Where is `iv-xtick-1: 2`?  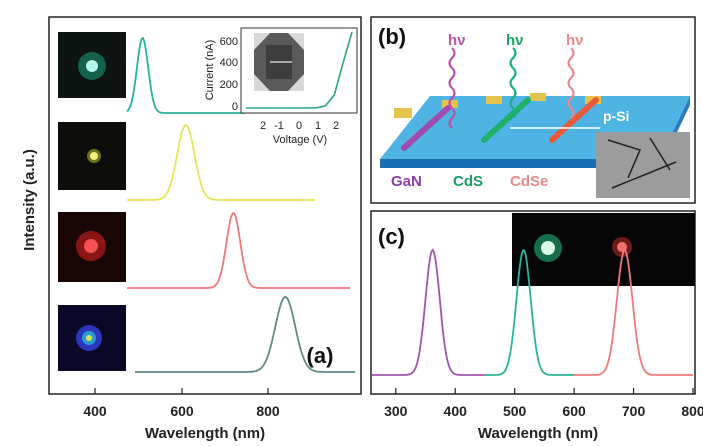 iv-xtick-1: 2 is located at coordinates (263, 126).